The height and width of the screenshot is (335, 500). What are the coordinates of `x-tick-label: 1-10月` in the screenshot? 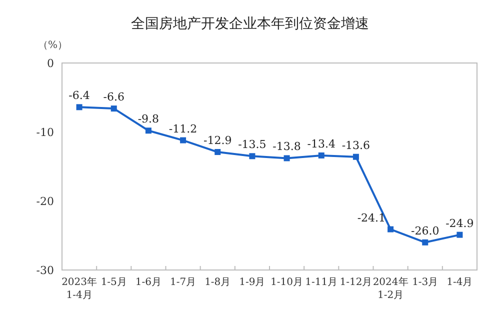 It's located at (287, 282).